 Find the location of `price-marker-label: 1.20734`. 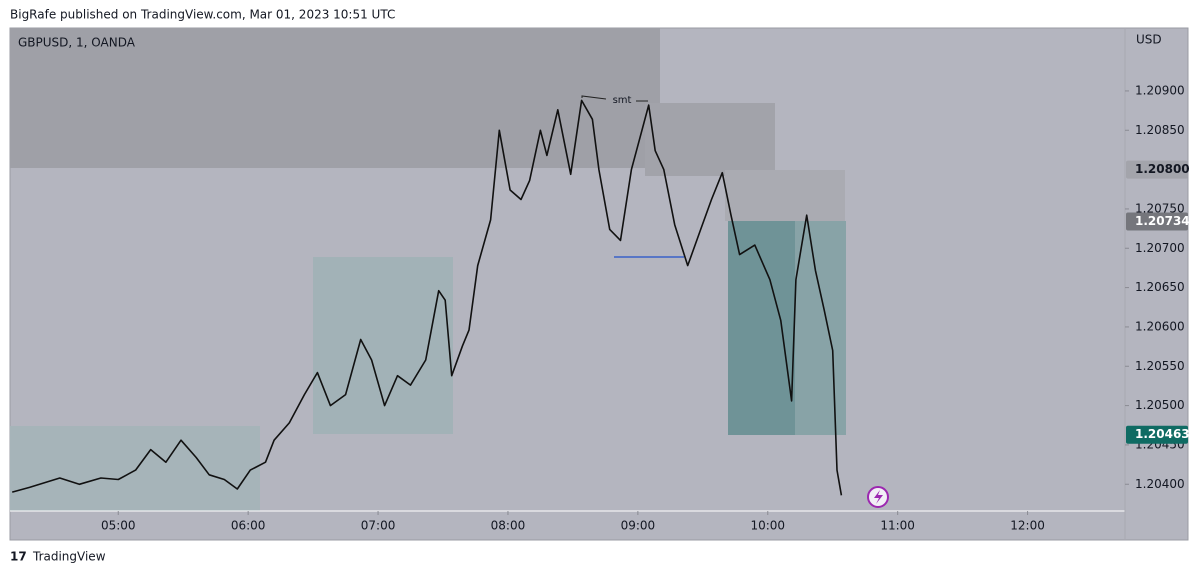

price-marker-label: 1.20734 is located at coordinates (1162, 221).